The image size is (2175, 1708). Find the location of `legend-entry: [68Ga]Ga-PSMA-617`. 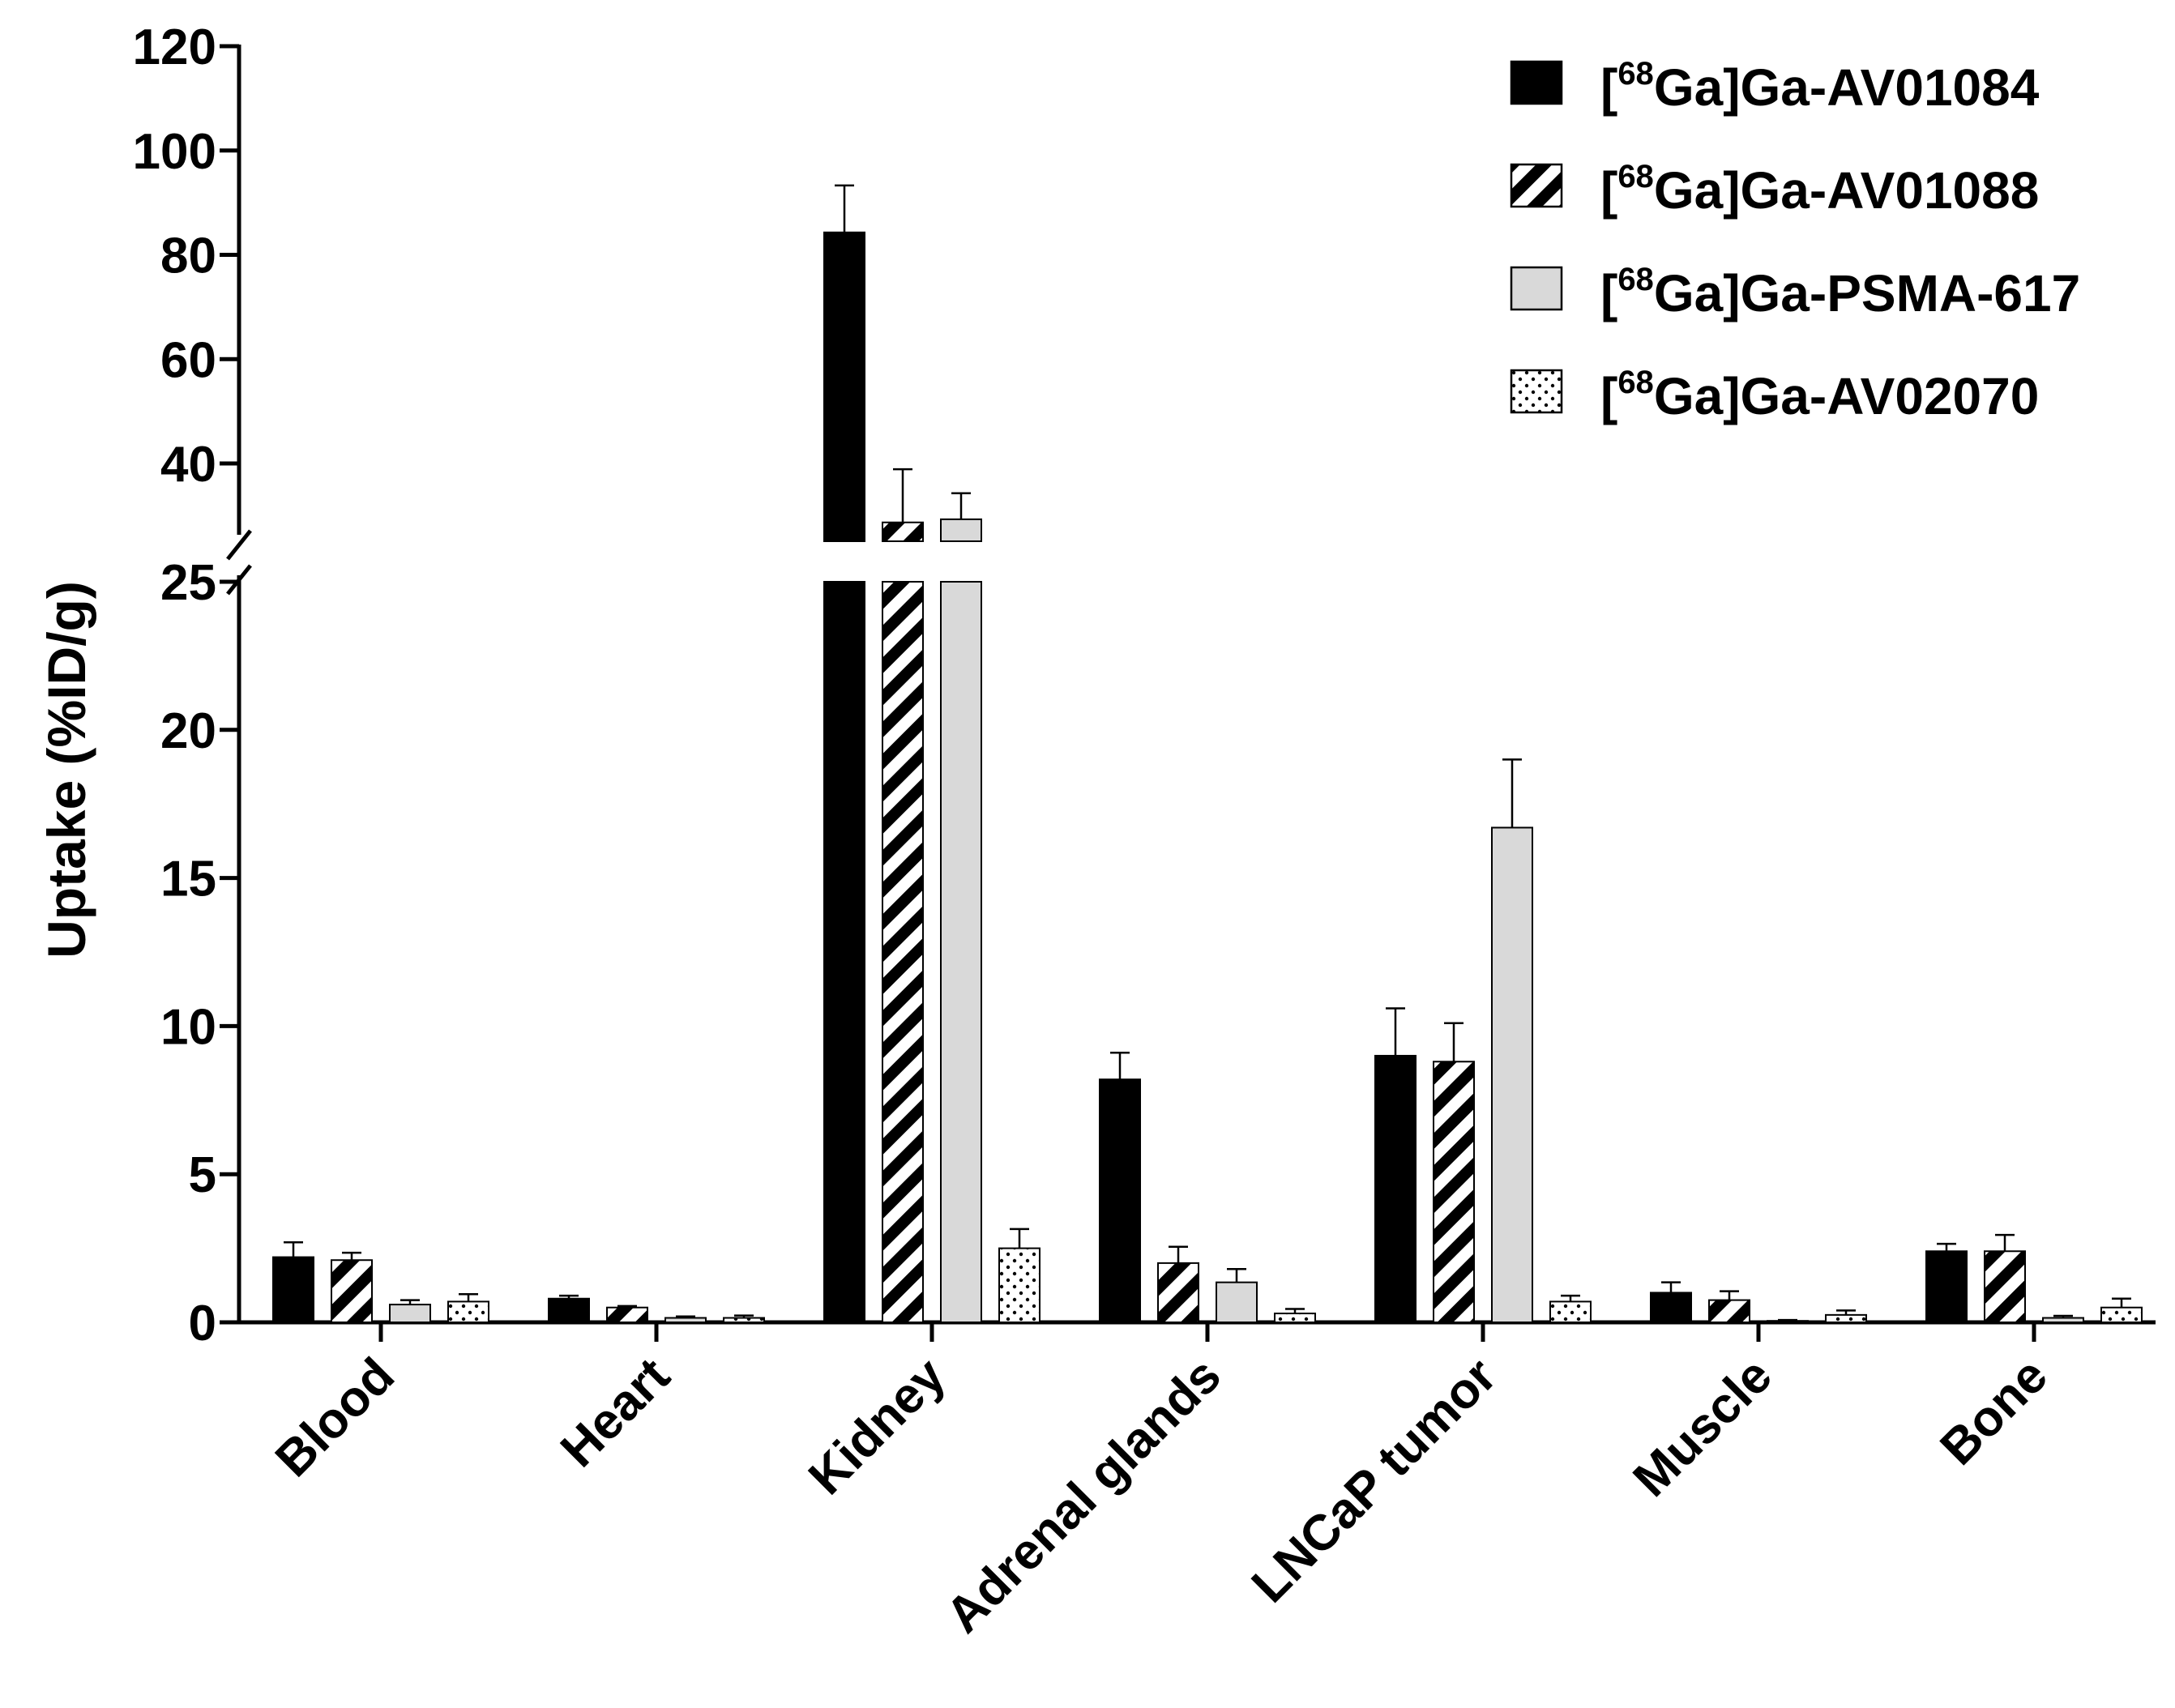

legend-entry: [68Ga]Ga-PSMA-617 is located at coordinates (1795, 292).